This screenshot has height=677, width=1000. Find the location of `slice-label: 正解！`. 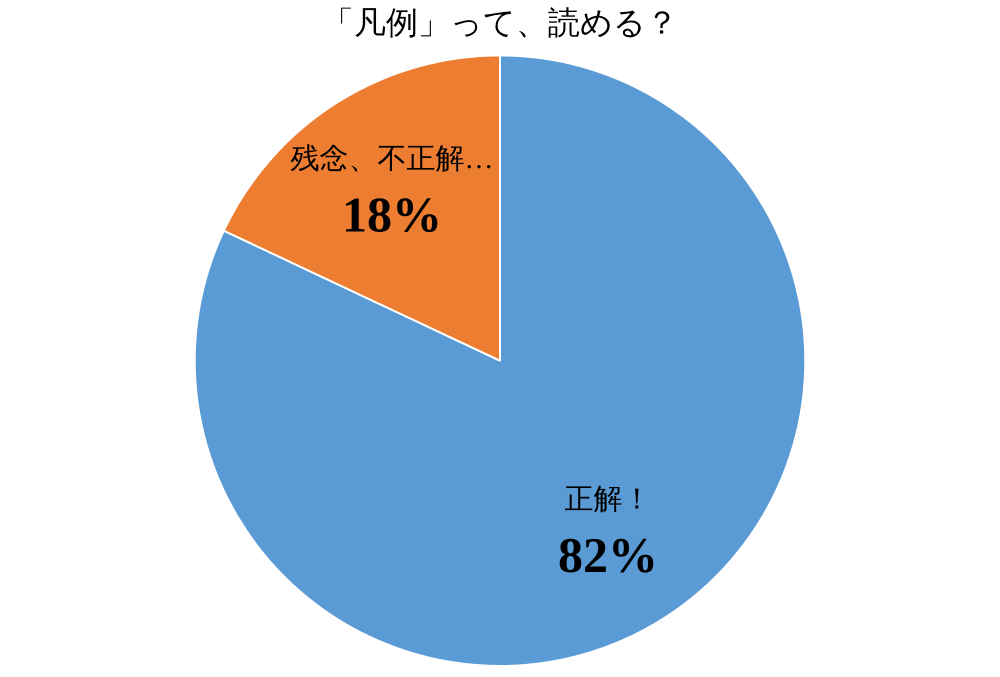

slice-label: 正解！ is located at coordinates (608, 499).